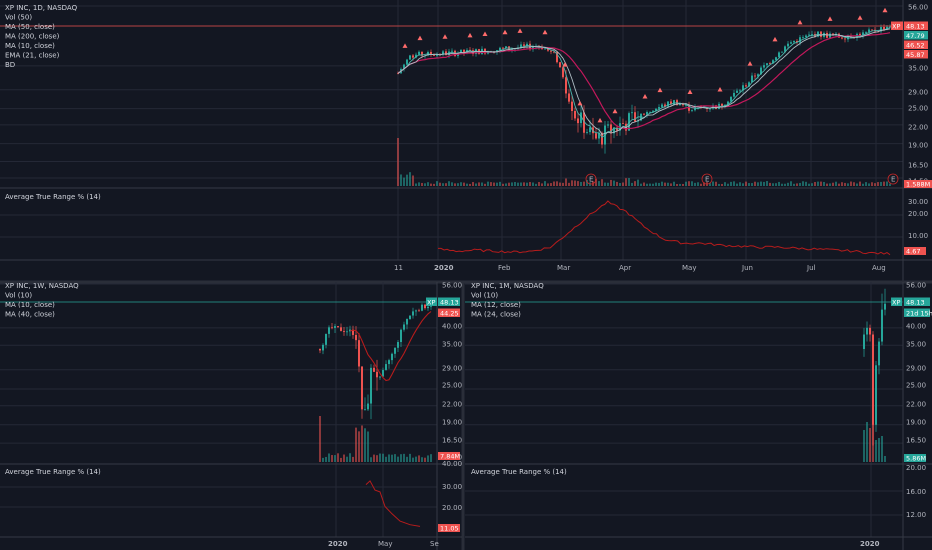 This screenshot has height=550, width=932. I want to click on monthly-time-tick: 2020, so click(870, 544).